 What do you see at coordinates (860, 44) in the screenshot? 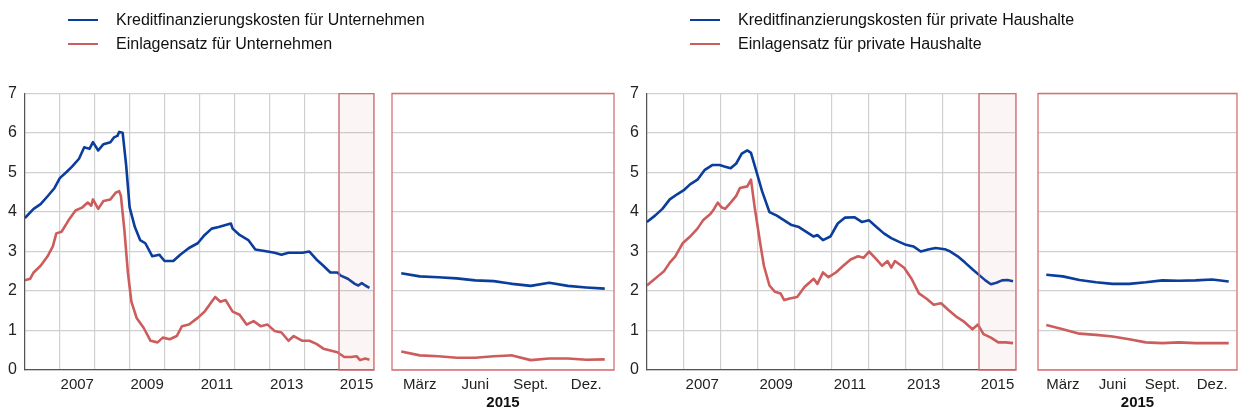
I see `legend-label: Einlagensatz für private Haushalte` at bounding box center [860, 44].